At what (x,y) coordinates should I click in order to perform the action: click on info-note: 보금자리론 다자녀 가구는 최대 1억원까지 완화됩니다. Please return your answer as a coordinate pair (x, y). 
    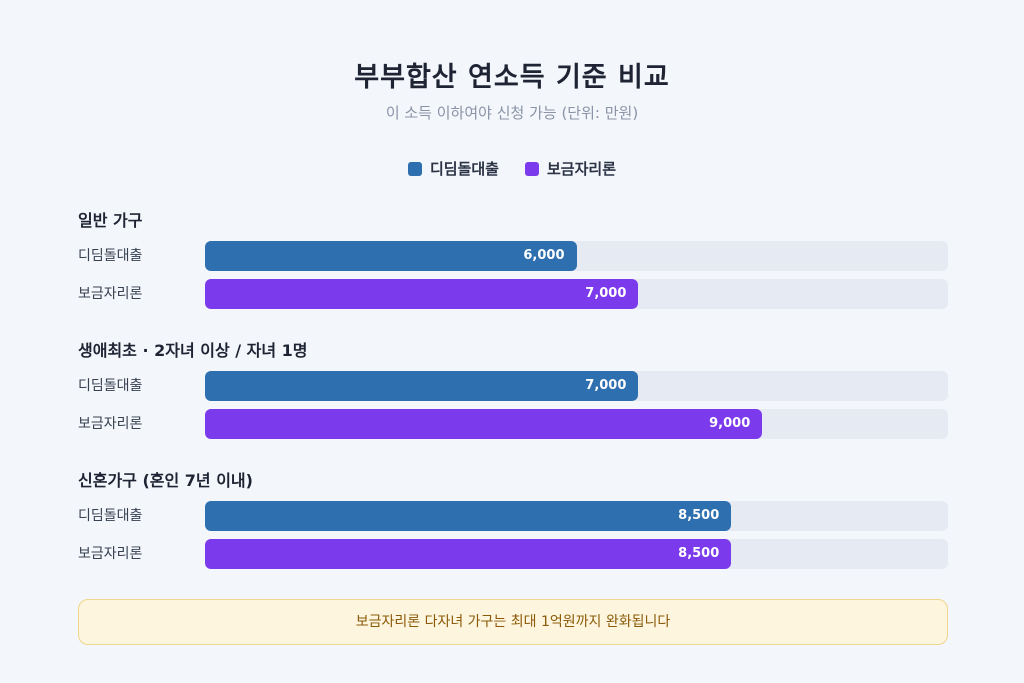
    Looking at the image, I should click on (513, 622).